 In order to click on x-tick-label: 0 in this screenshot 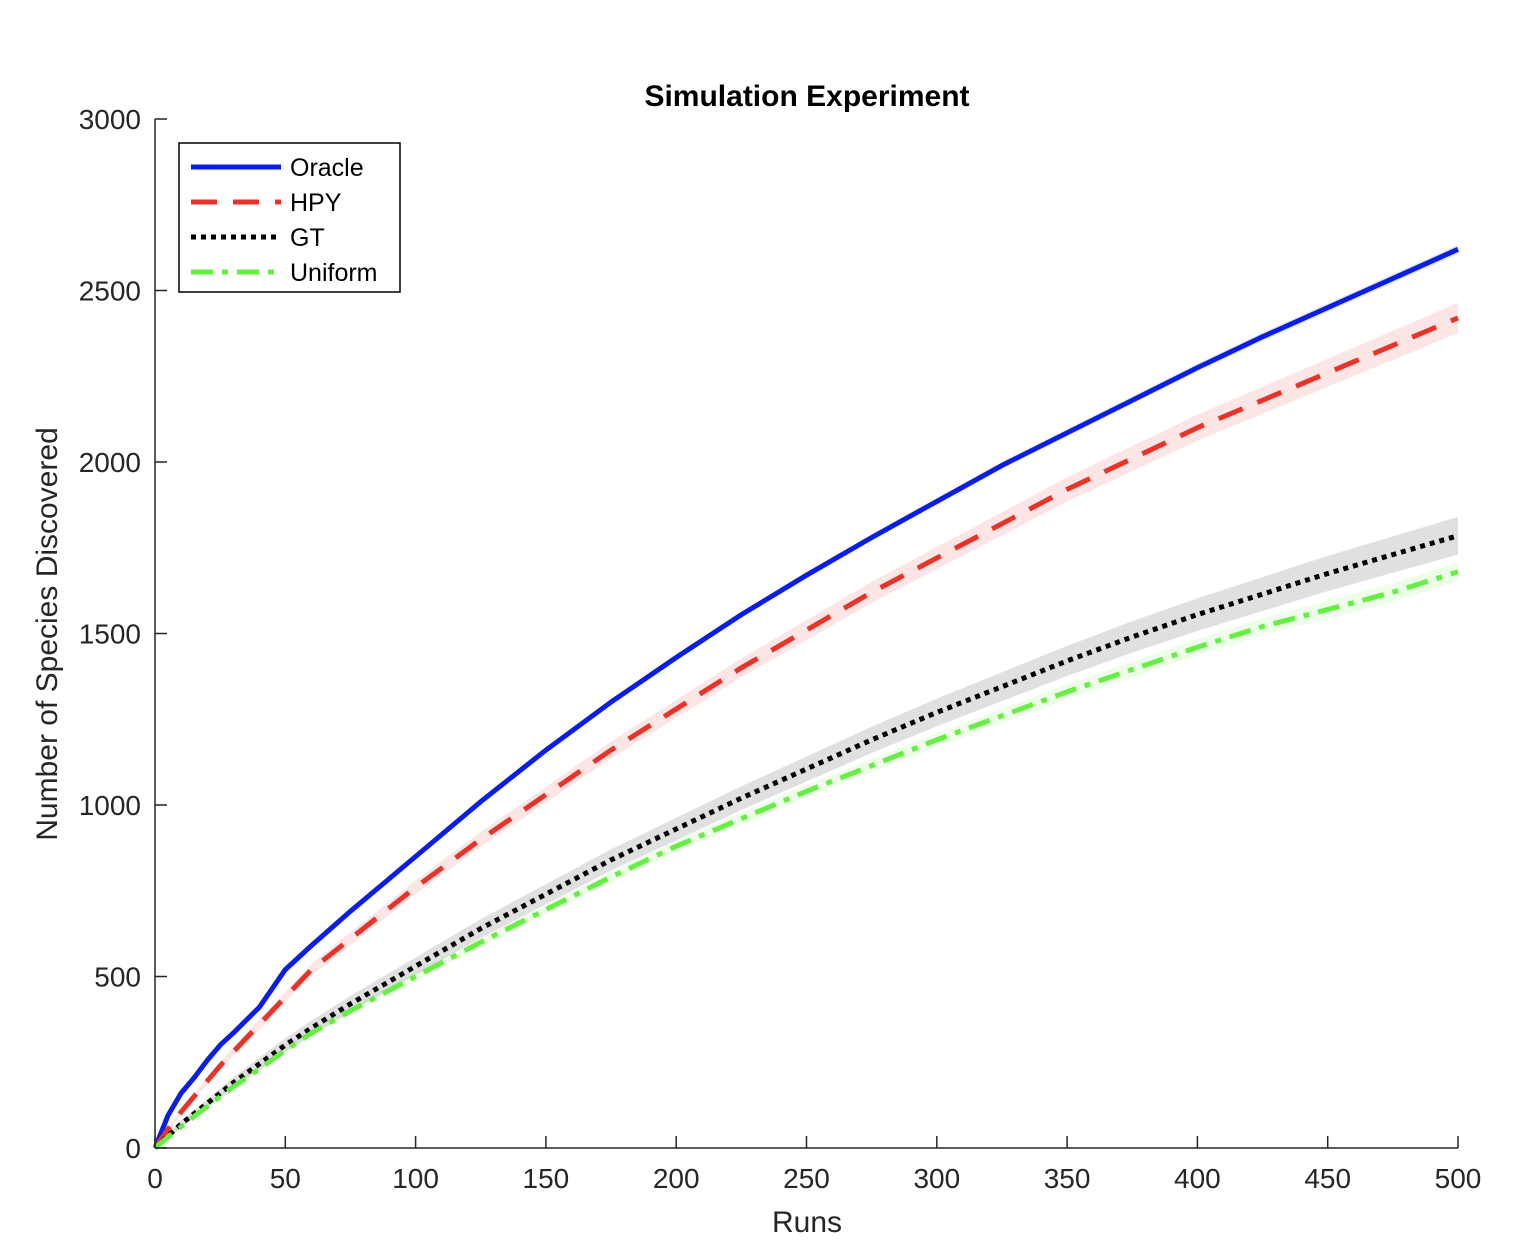, I will do `click(155, 1178)`.